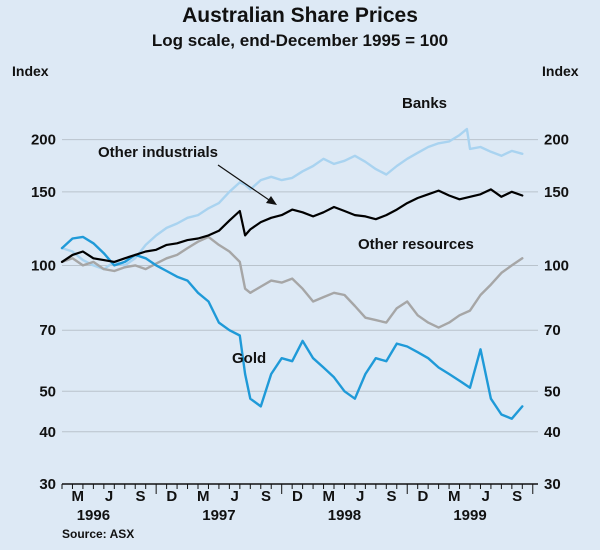 Image resolution: width=600 pixels, height=550 pixels. I want to click on y-tick-label-right: 150, so click(556, 192).